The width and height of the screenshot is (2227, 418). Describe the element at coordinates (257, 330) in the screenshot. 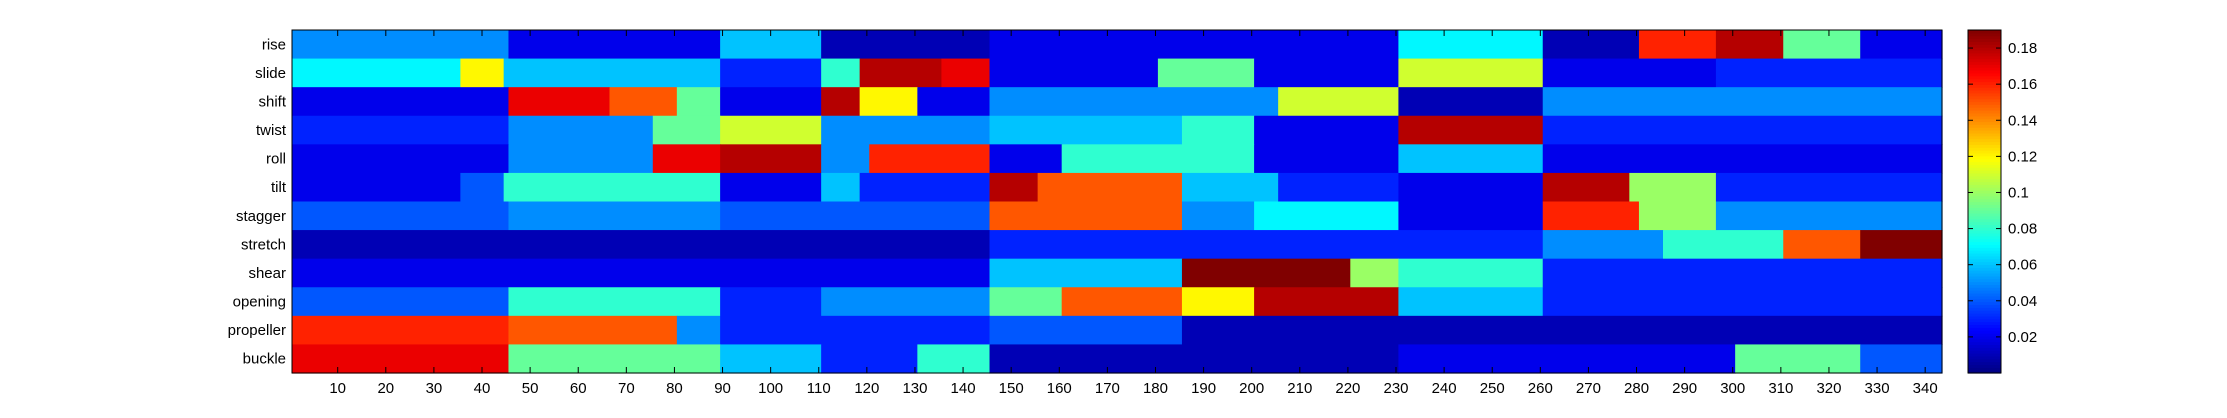

I see `row-label-propeller: propeller` at that location.